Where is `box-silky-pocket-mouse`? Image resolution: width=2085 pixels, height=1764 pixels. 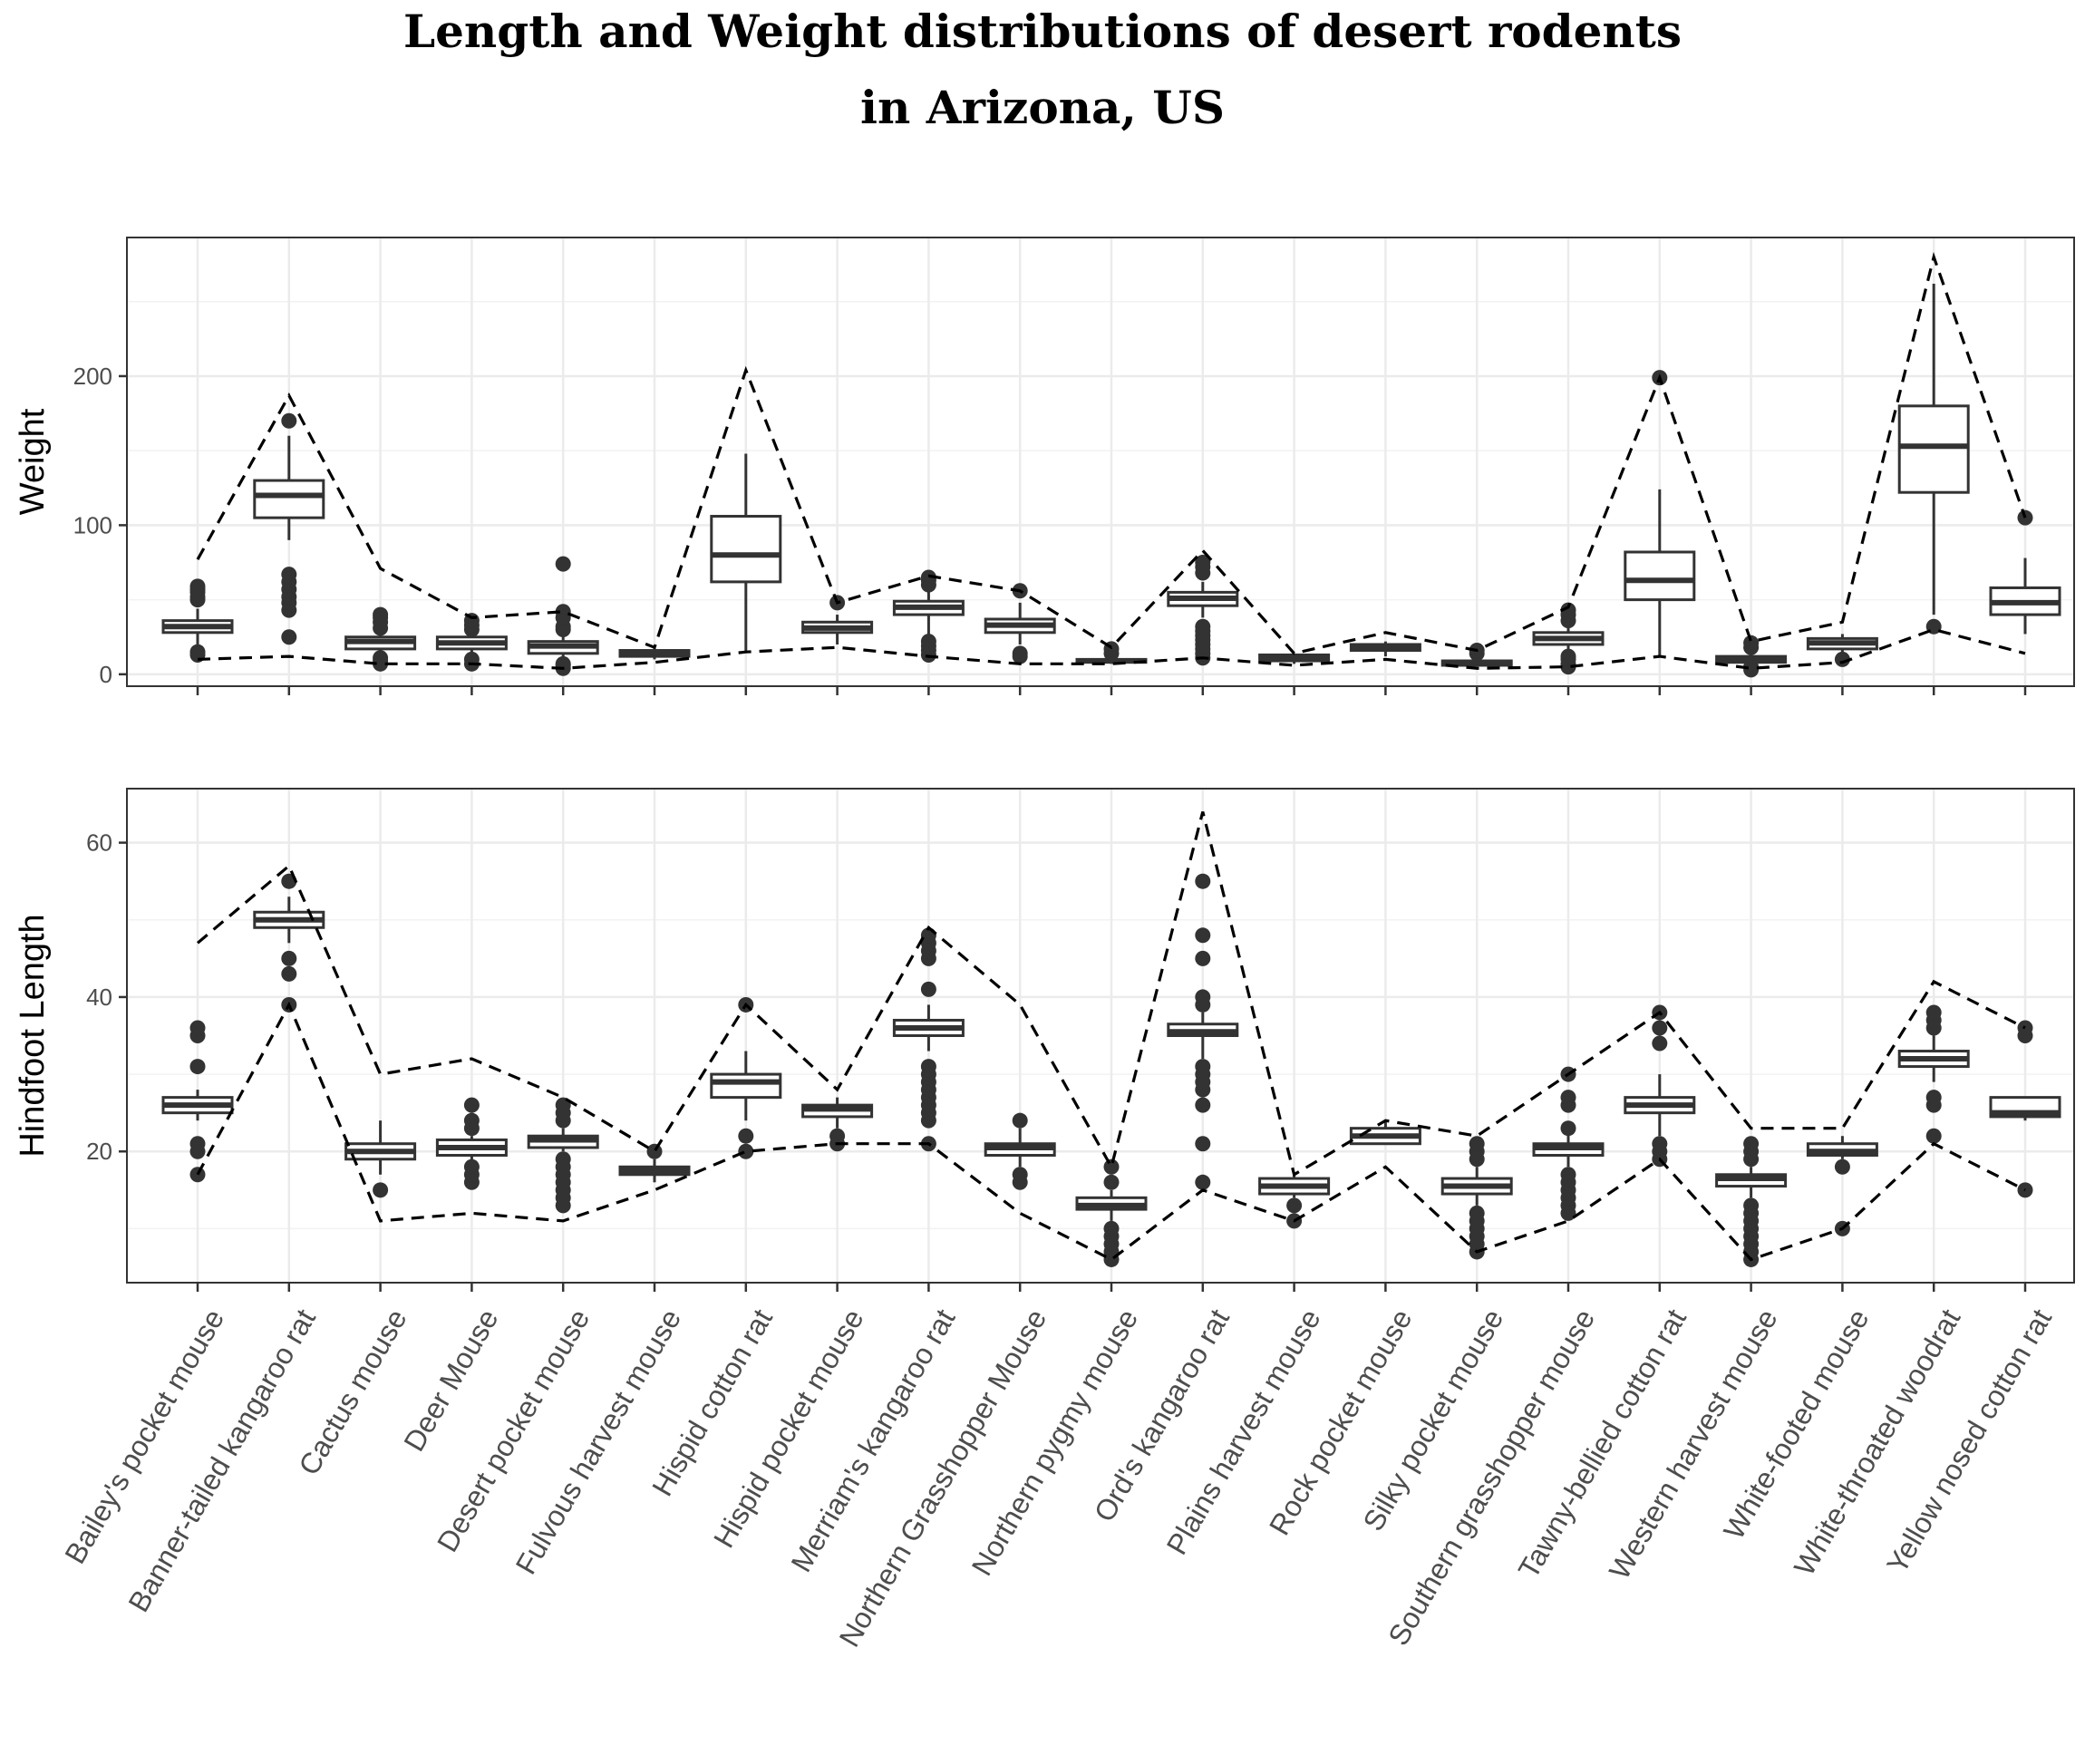 box-silky-pocket-mouse is located at coordinates (1476, 1198).